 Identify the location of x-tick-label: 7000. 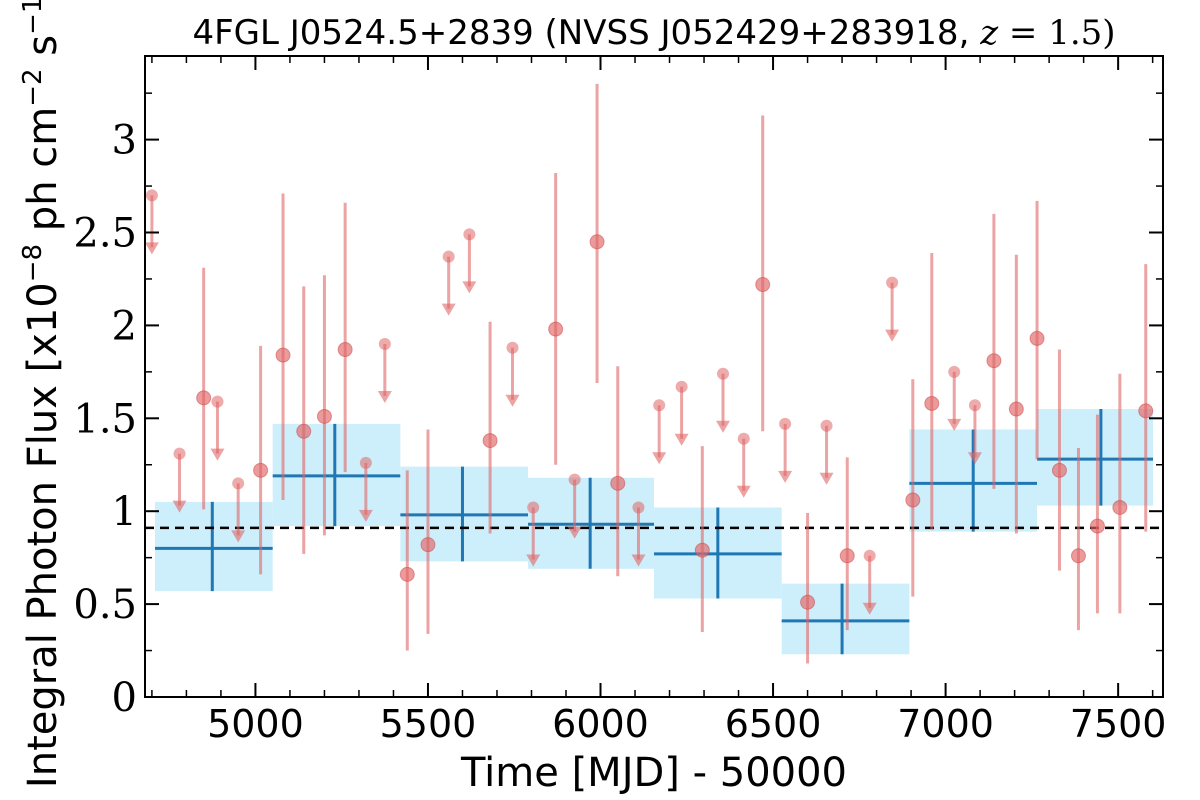
(945, 724).